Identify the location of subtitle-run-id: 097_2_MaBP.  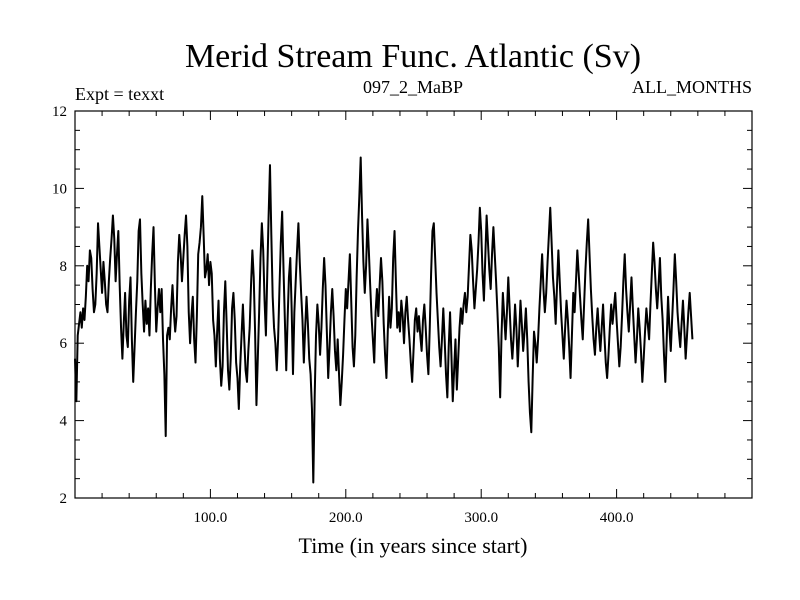
(413, 87).